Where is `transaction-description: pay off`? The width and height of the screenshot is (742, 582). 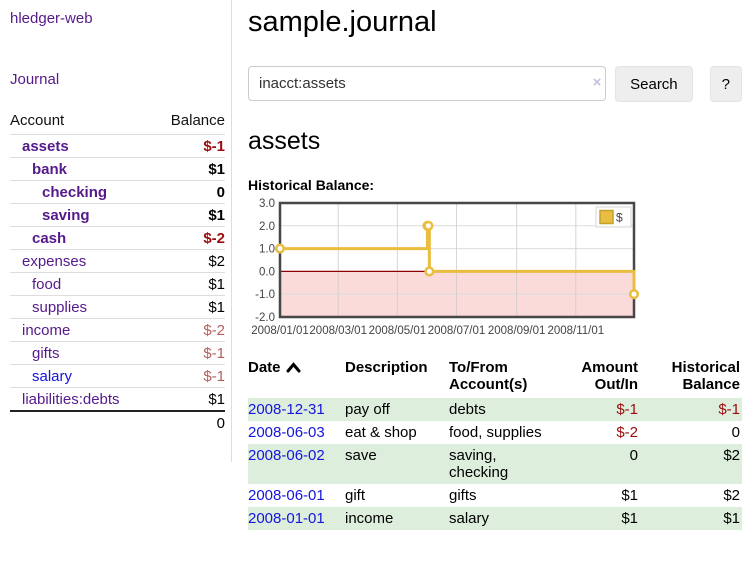 transaction-description: pay off is located at coordinates (367, 409).